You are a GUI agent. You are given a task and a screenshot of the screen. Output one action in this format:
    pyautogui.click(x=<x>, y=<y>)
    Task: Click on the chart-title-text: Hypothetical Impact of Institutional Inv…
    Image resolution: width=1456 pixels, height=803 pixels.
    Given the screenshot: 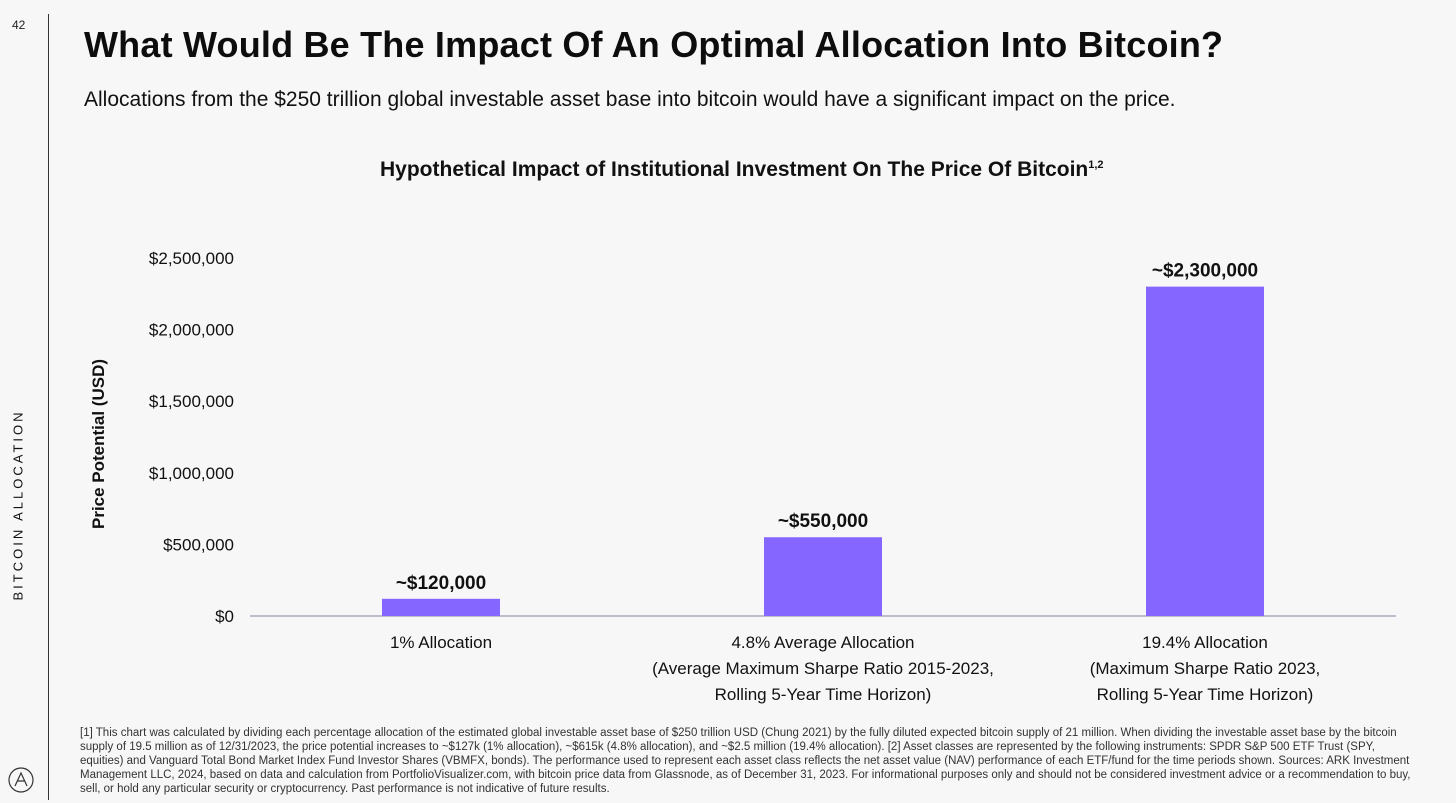 What is the action you would take?
    pyautogui.click(x=734, y=169)
    